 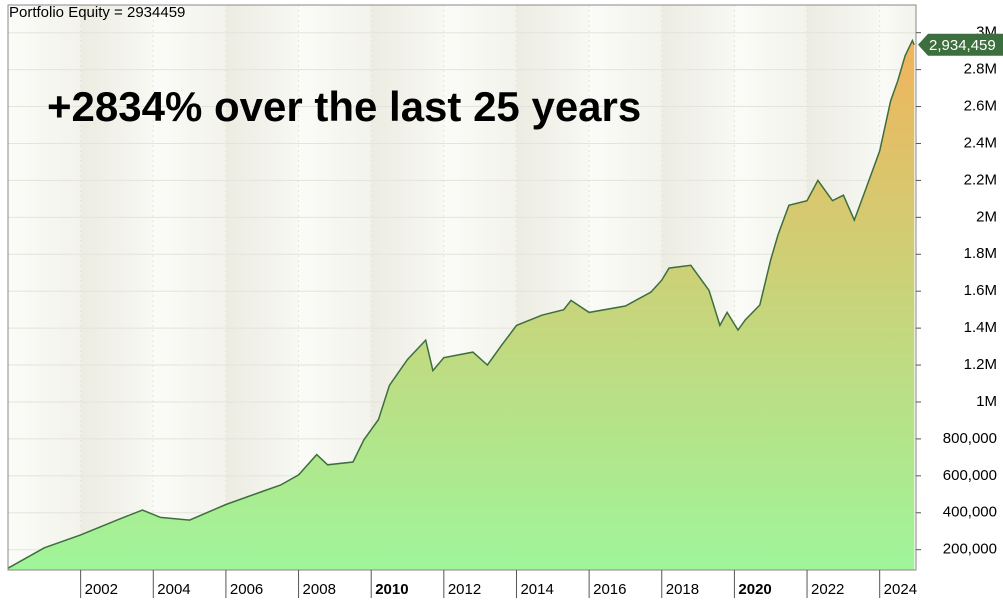 What do you see at coordinates (980, 142) in the screenshot?
I see `y-tick-label: 2.4M` at bounding box center [980, 142].